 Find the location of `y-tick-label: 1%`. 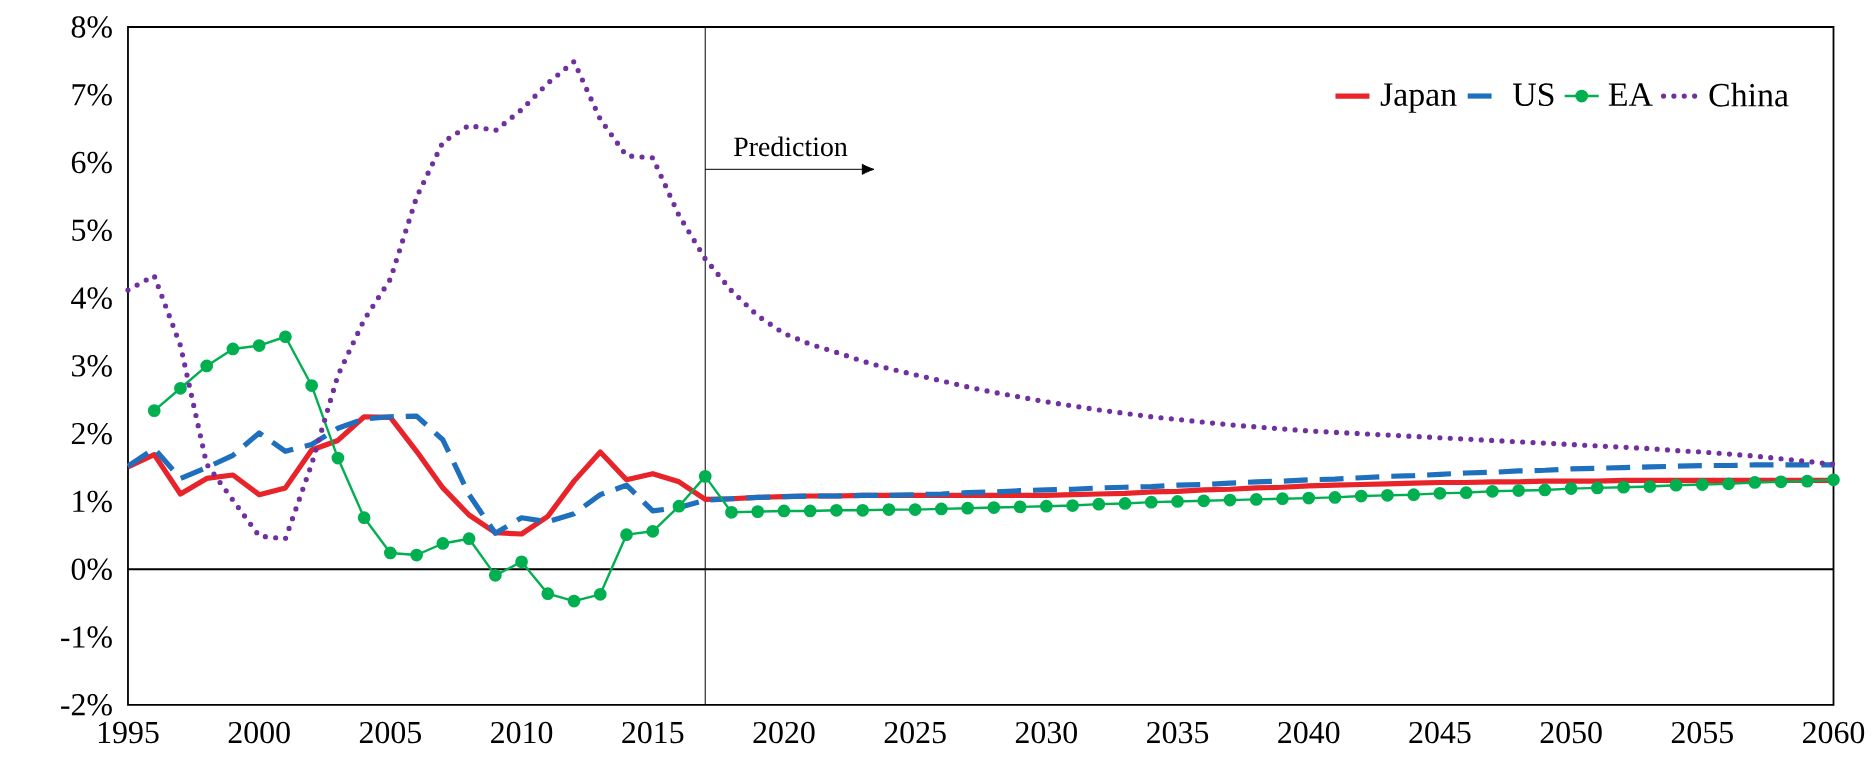

y-tick-label: 1% is located at coordinates (92, 501).